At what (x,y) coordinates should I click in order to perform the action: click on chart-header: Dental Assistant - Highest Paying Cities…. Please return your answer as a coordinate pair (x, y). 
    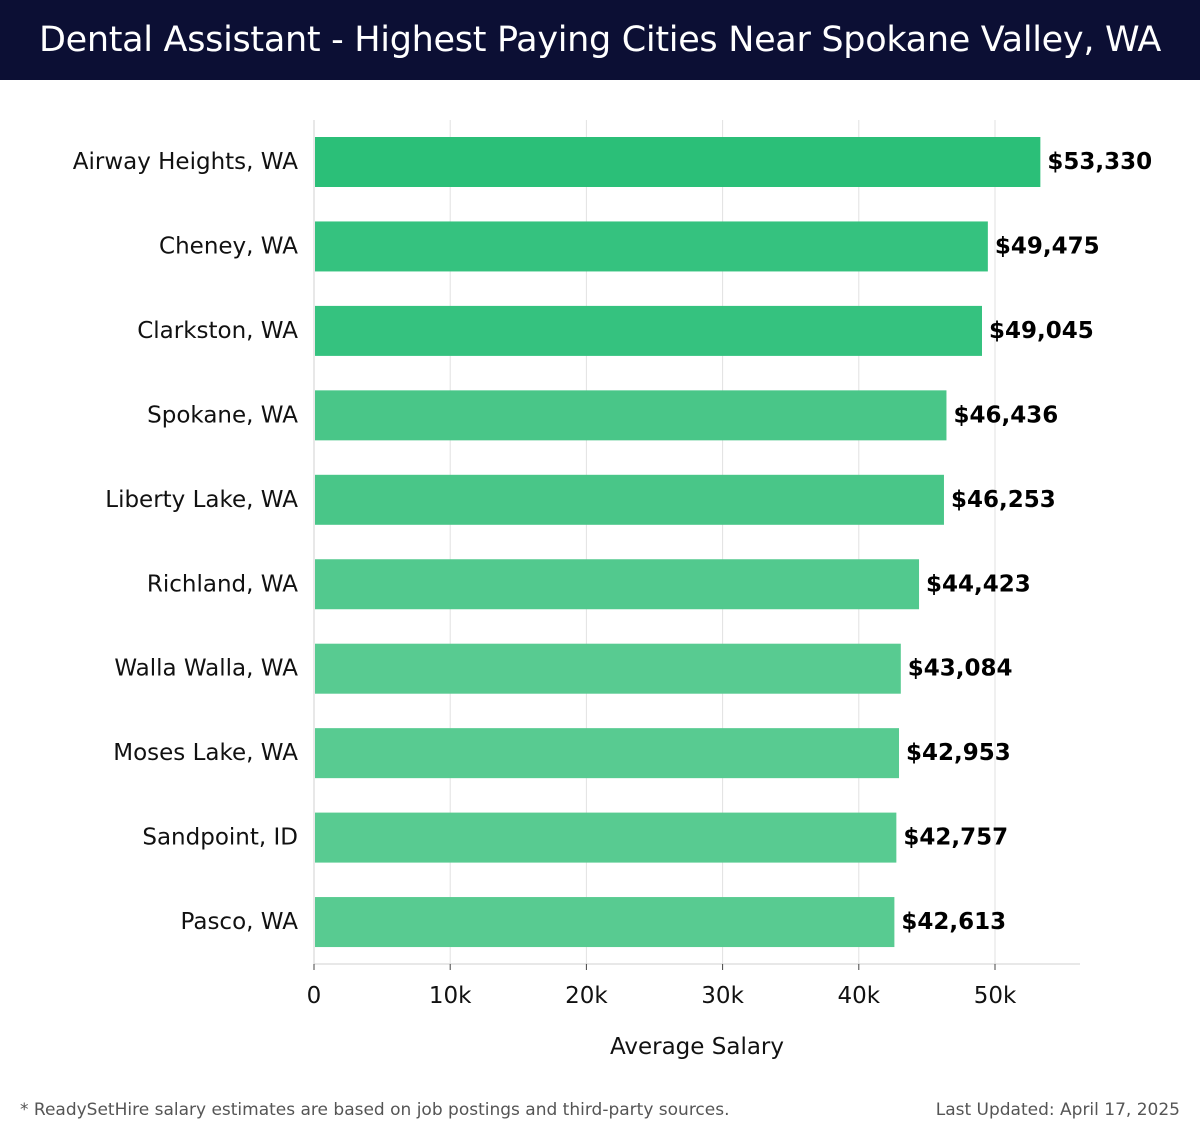
    Looking at the image, I should click on (600, 40).